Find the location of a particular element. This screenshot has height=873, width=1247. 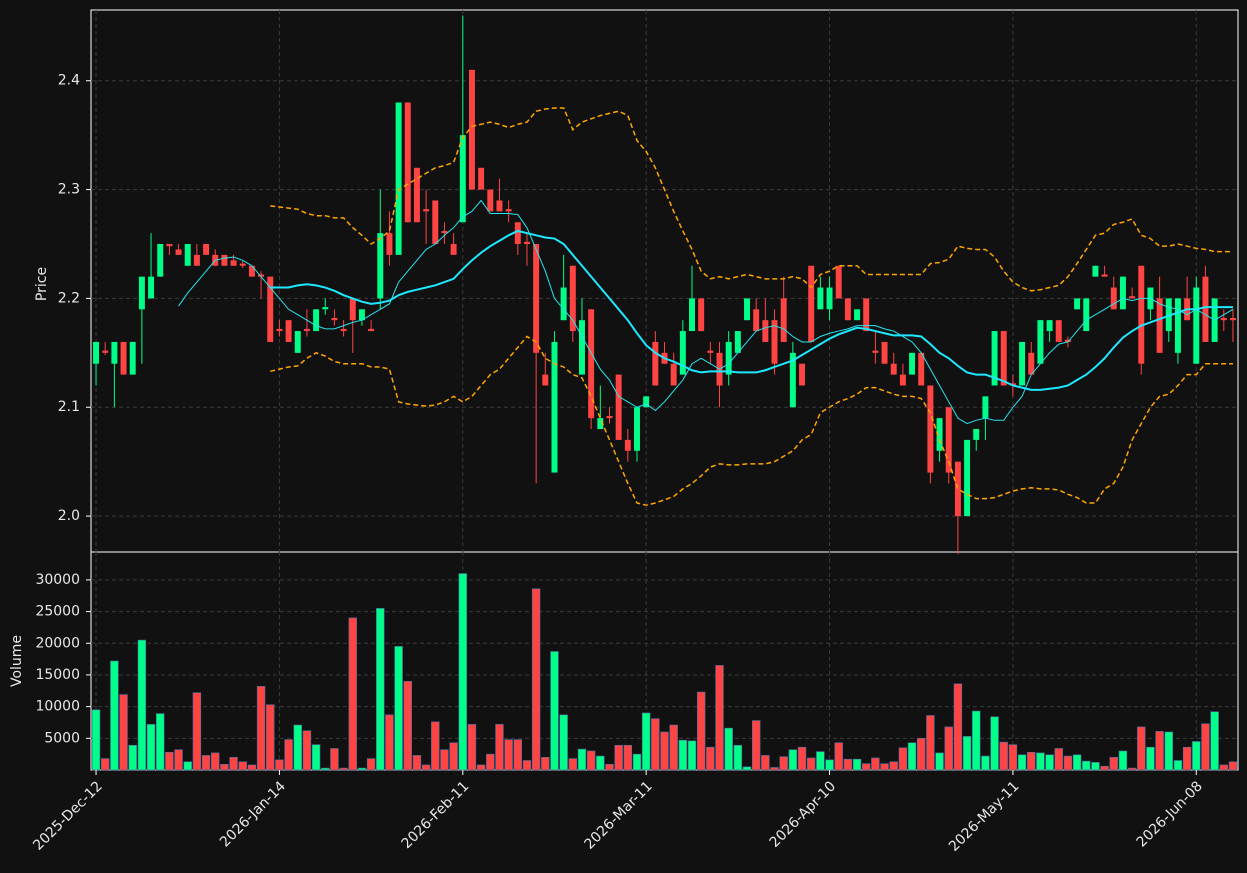

volume-tick-label: 30000 is located at coordinates (57, 580).